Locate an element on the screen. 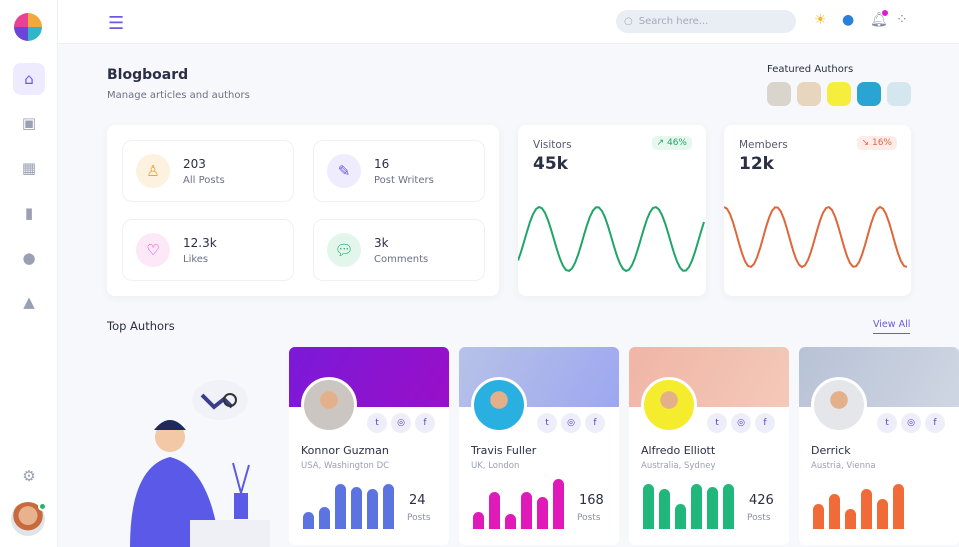  bell-icon: 🔔︎ is located at coordinates (879, 20).